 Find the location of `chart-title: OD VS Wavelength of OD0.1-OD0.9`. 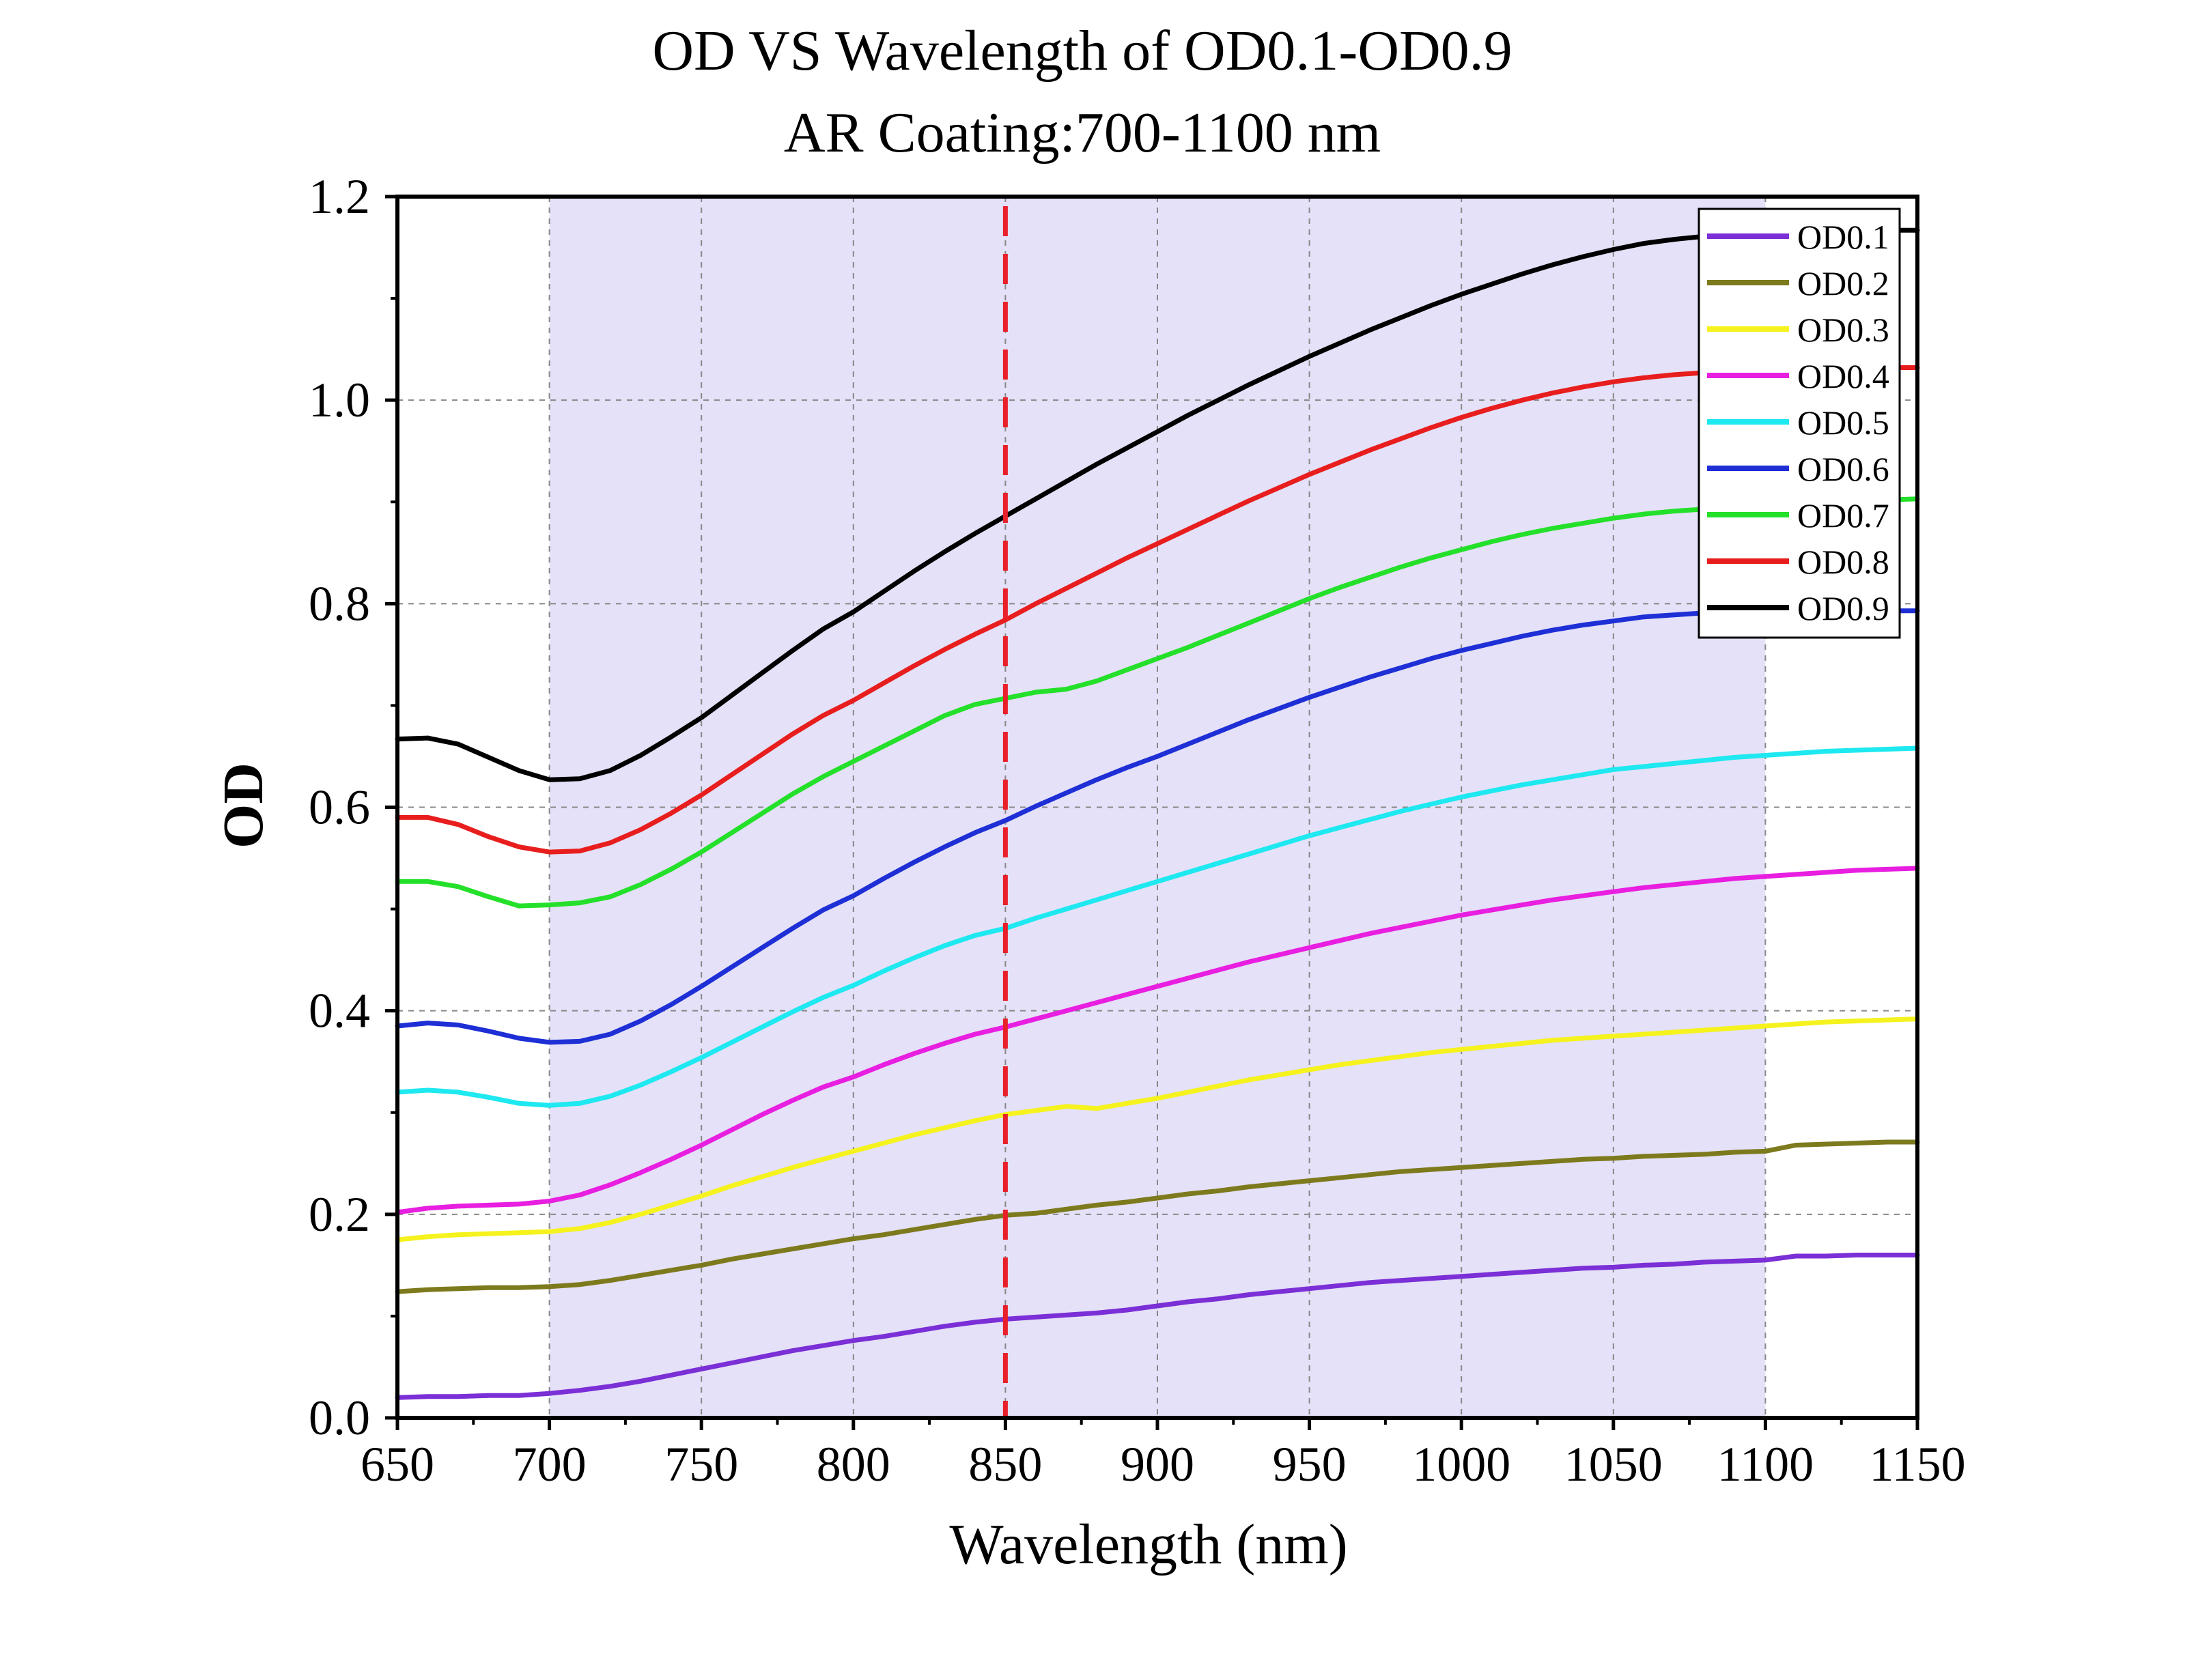

chart-title: OD VS Wavelength of OD0.1-OD0.9 is located at coordinates (1082, 51).